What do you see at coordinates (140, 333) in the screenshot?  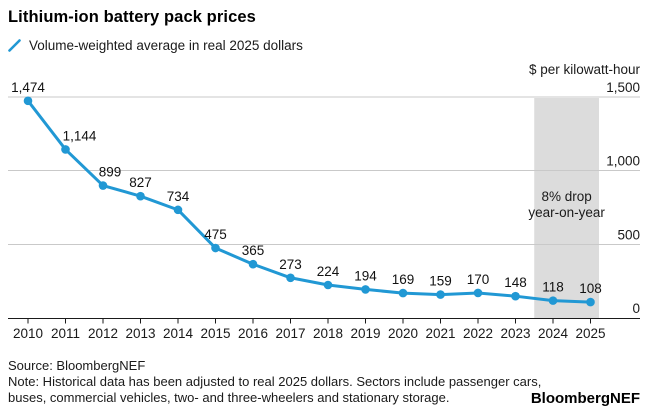 I see `x-tick-label: 2013` at bounding box center [140, 333].